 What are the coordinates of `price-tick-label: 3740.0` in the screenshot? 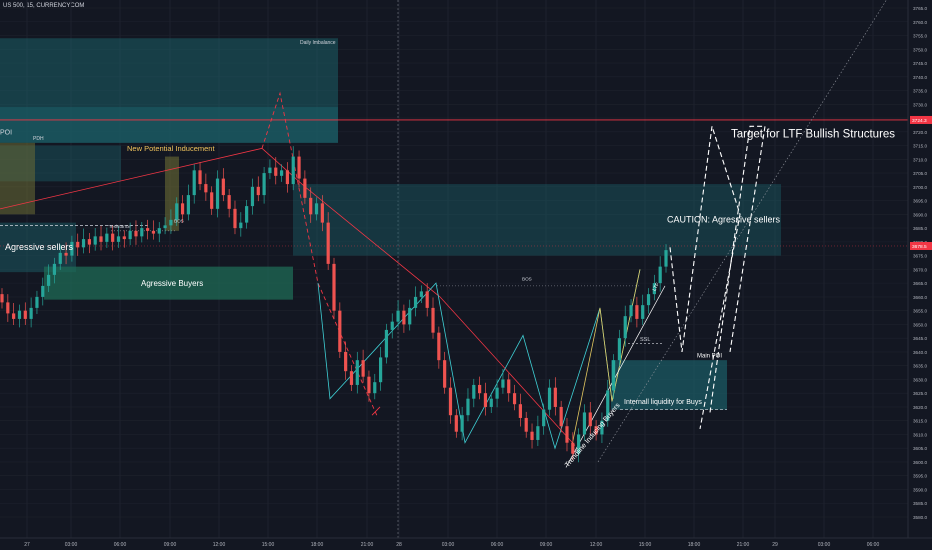 It's located at (920, 77).